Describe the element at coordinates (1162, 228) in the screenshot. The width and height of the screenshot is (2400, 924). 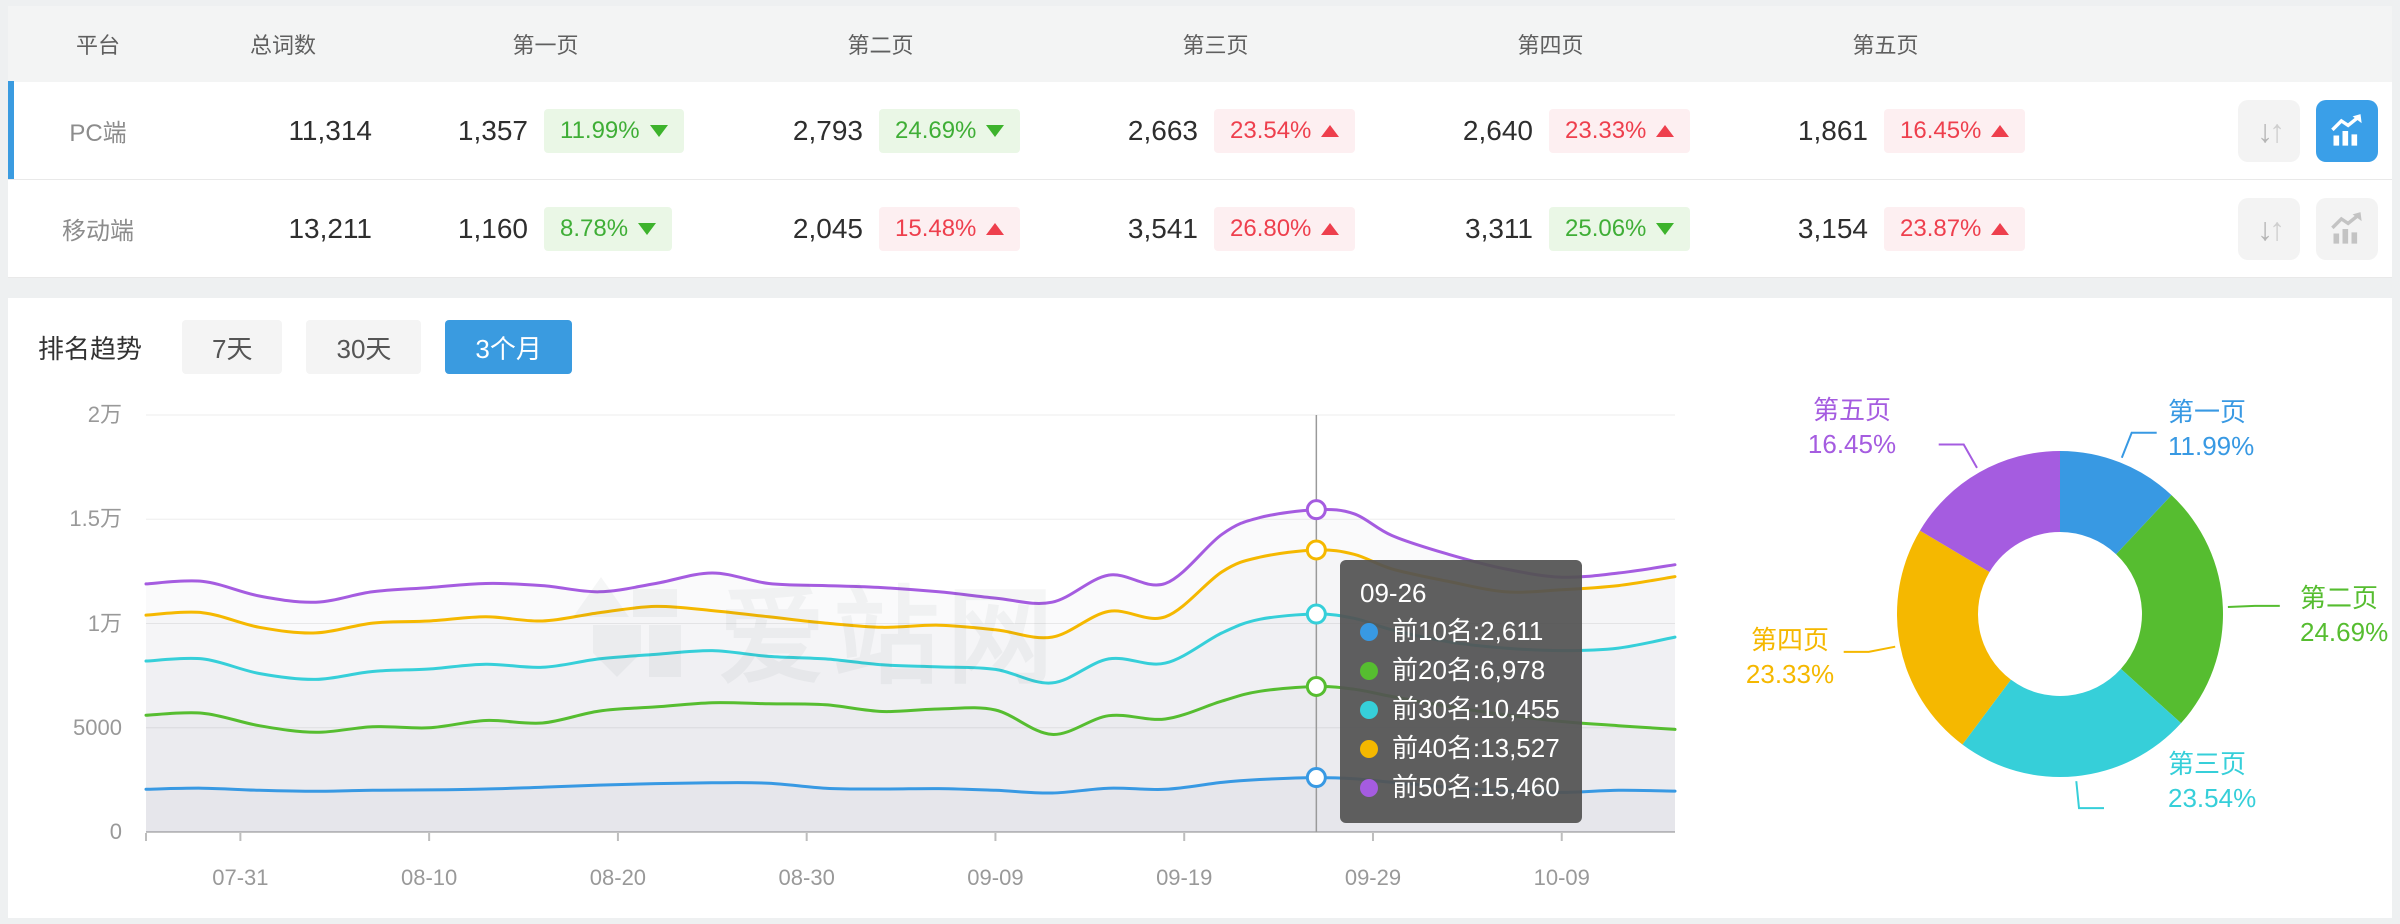
I see `page3-count: 3,541` at that location.